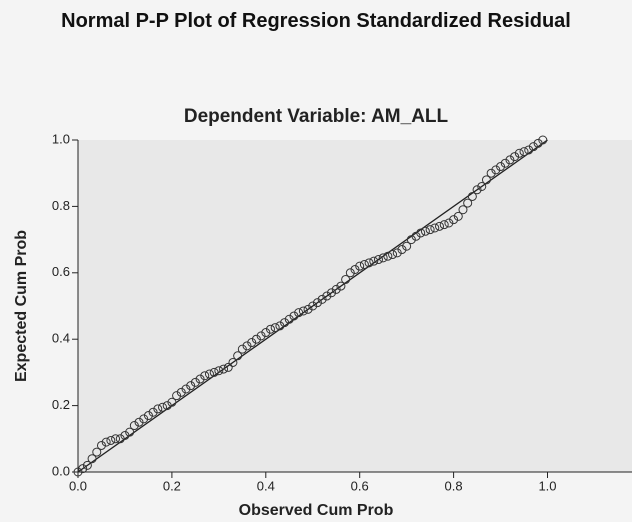 This screenshot has height=522, width=632. What do you see at coordinates (61, 138) in the screenshot?
I see `y-tick-label: 1.0` at bounding box center [61, 138].